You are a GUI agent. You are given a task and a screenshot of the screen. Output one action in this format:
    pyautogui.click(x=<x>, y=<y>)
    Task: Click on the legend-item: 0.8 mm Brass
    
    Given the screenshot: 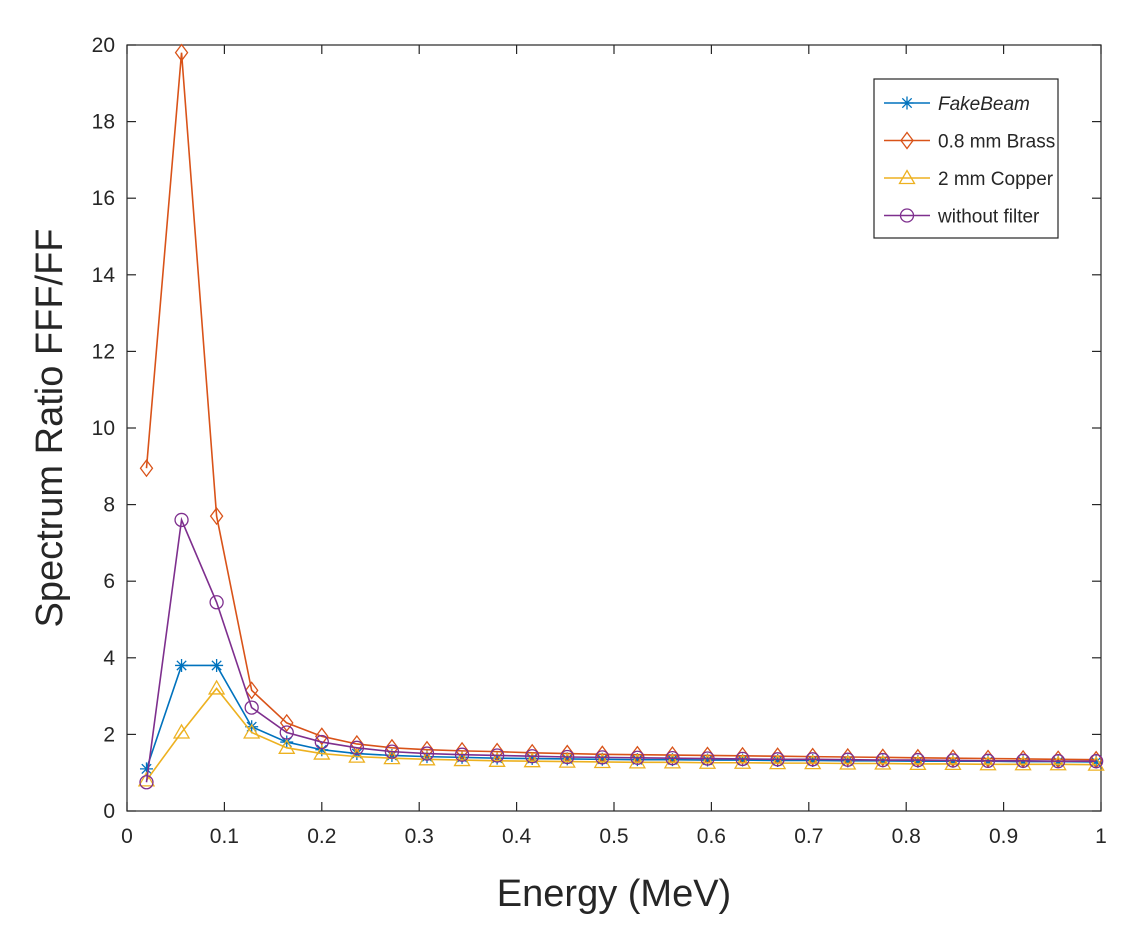 What is the action you would take?
    pyautogui.click(x=969, y=142)
    